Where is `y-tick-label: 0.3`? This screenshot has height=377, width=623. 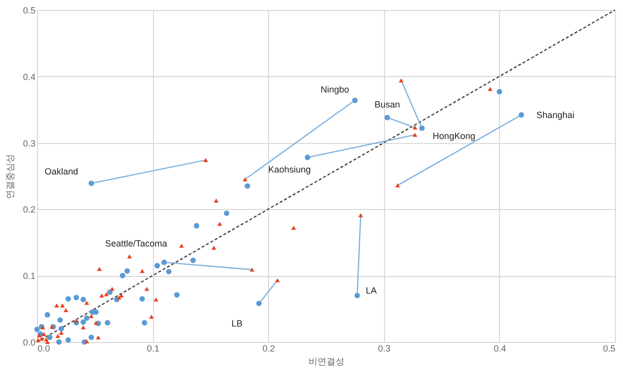 y-tick-label: 0.3 is located at coordinates (29, 143).